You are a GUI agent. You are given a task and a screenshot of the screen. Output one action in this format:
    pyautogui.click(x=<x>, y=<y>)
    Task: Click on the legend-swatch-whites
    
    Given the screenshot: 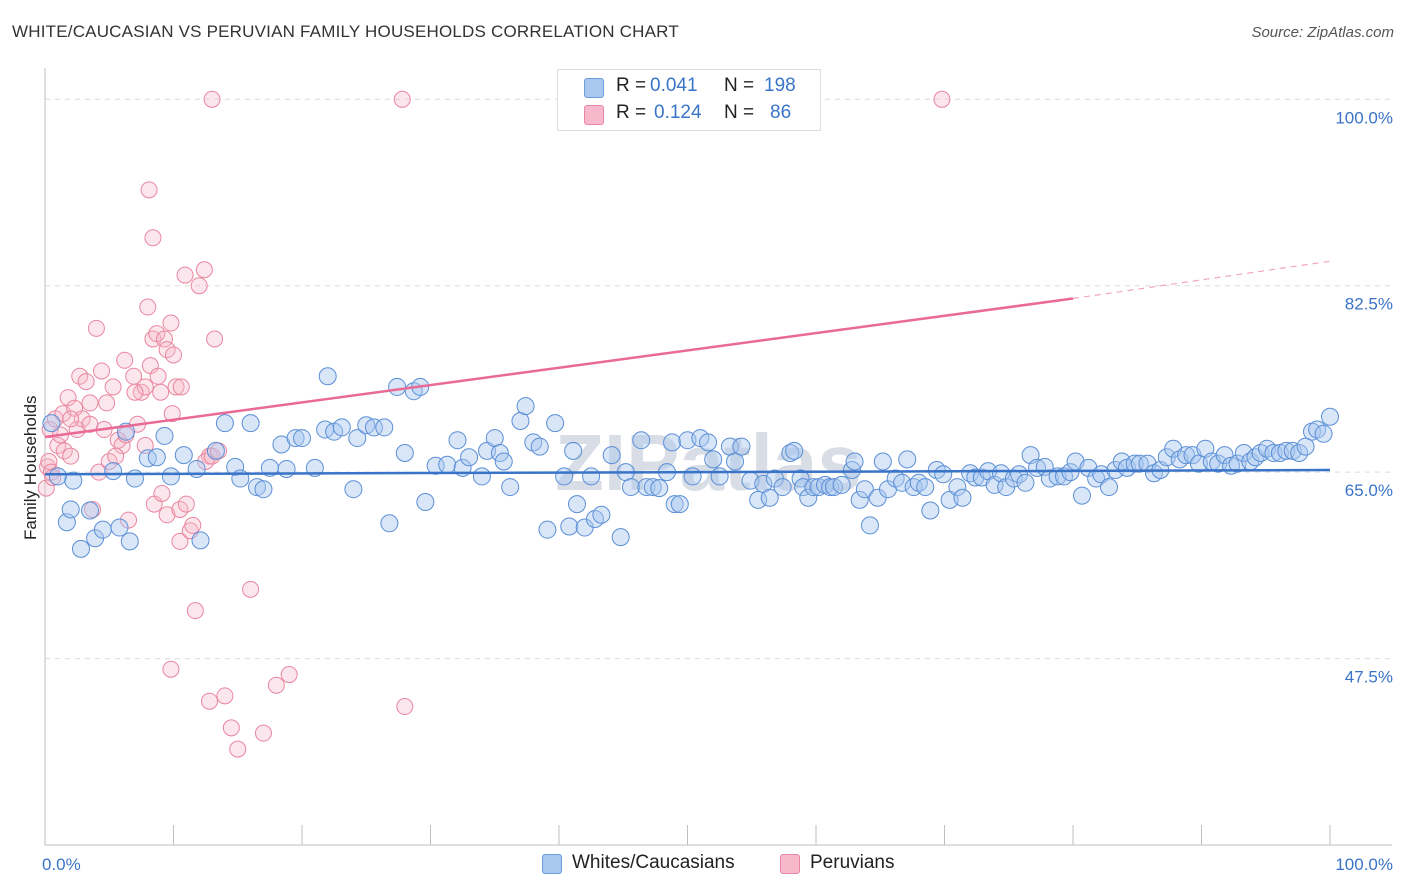 What is the action you would take?
    pyautogui.click(x=594, y=88)
    